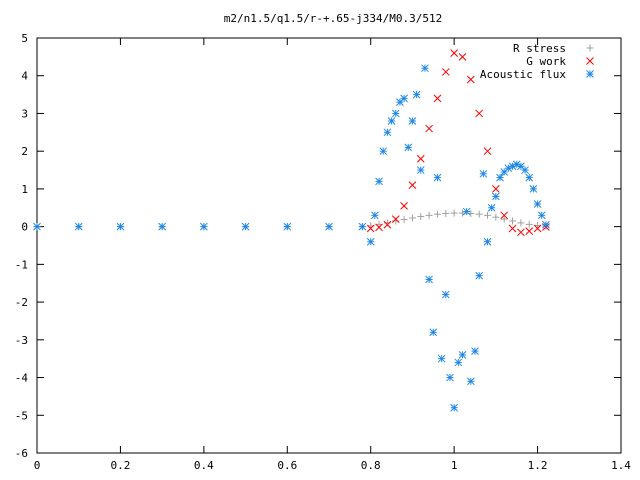 This screenshot has width=640, height=480. Describe the element at coordinates (621, 465) in the screenshot. I see `x-tick-label: 1.4` at that location.